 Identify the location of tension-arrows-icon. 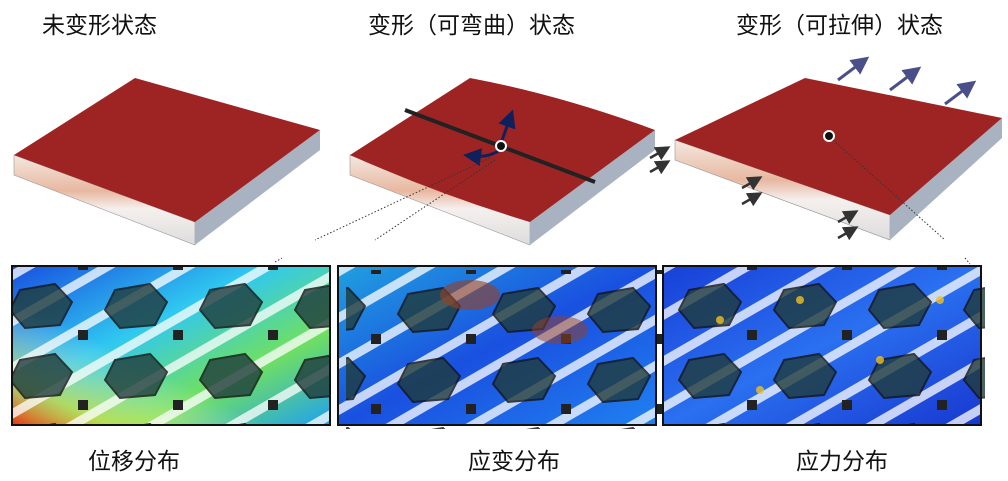
(907, 81).